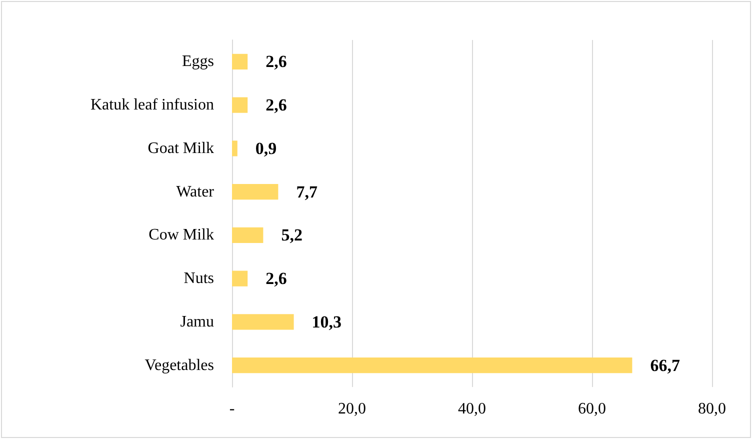  I want to click on y-tick-label: Water, so click(195, 191).